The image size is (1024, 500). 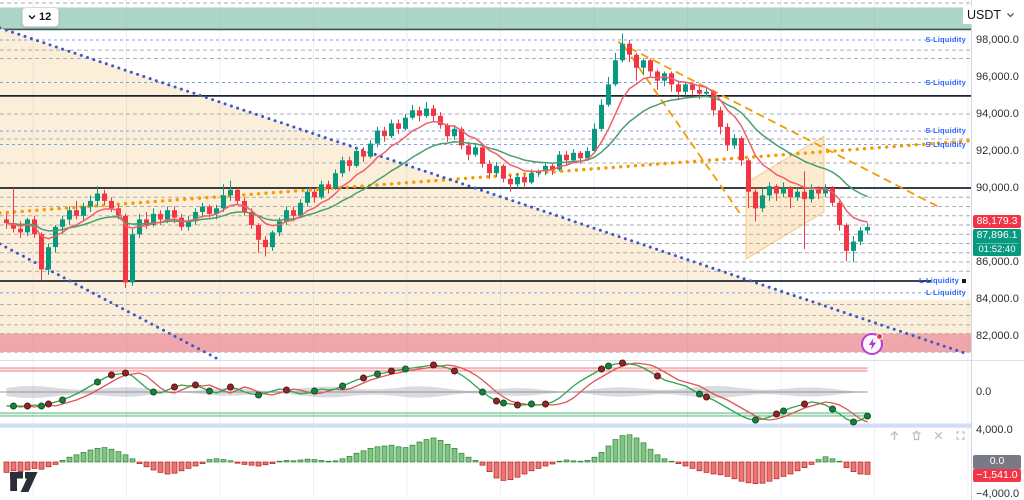 What do you see at coordinates (997, 235) in the screenshot?
I see `last-price-value: 87,896.1` at bounding box center [997, 235].